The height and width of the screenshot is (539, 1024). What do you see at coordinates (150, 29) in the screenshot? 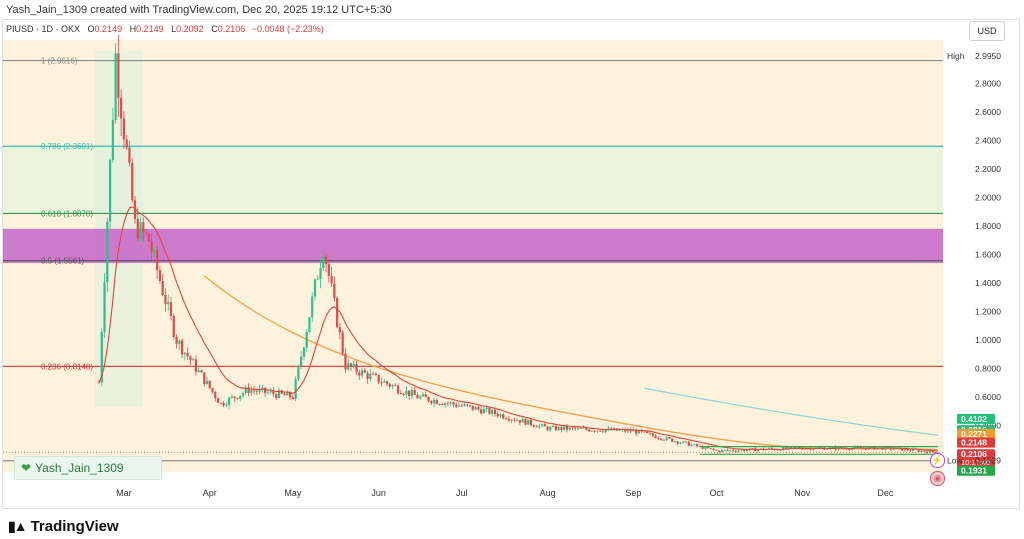
I see `high-value: 0.2149` at bounding box center [150, 29].